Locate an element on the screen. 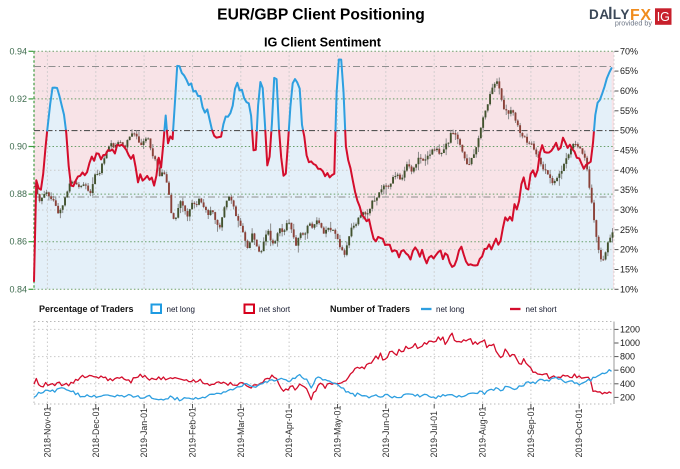 Image resolution: width=680 pixels, height=469 pixels. svg-text: 2018-Nov-01 is located at coordinates (47, 432).